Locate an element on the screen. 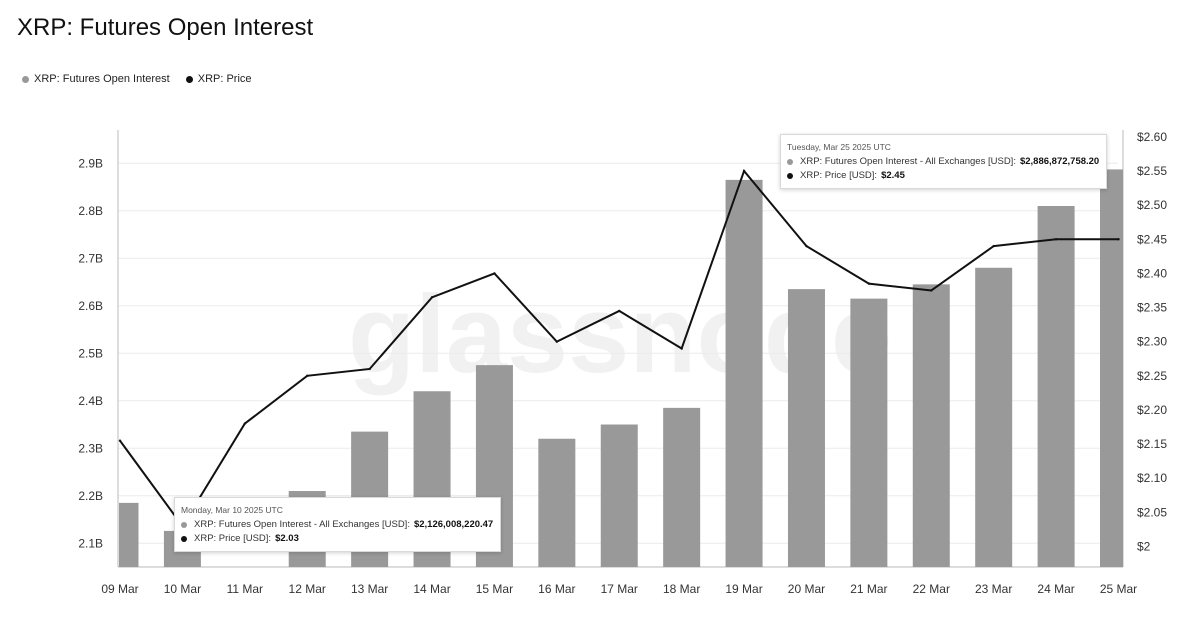 This screenshot has height=623, width=1199. y-right-tick-label: $2 is located at coordinates (1144, 547).